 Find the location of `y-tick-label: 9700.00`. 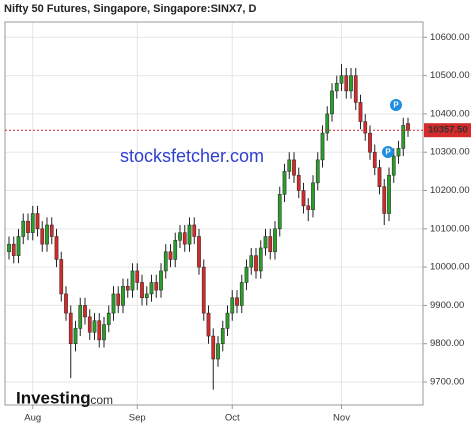

y-tick-label: 9700.00 is located at coordinates (447, 382).